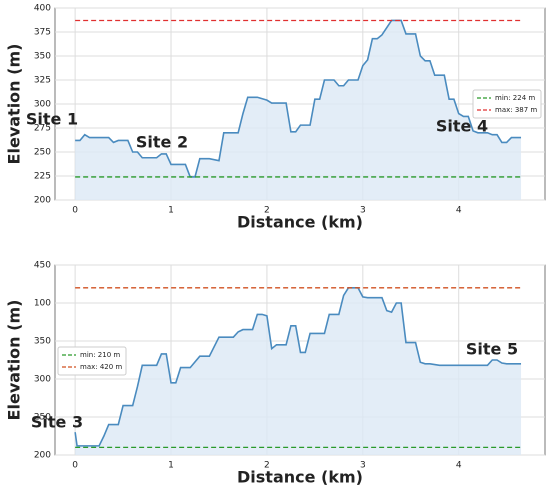 This screenshot has width=550, height=494. I want to click on site-label: Site 1, so click(52, 119).